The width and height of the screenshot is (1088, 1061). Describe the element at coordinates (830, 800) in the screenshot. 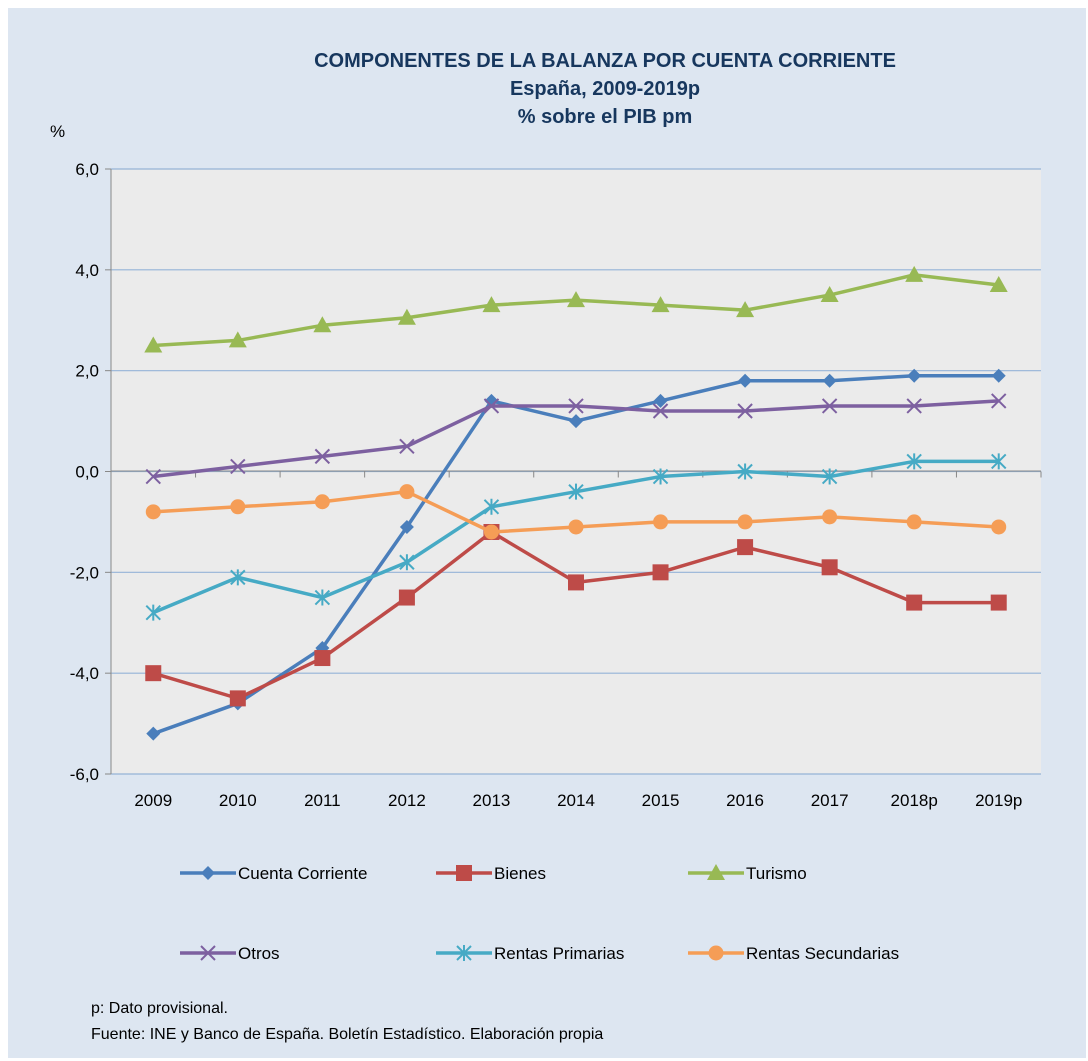

I see `x-tick-label: 2017` at that location.